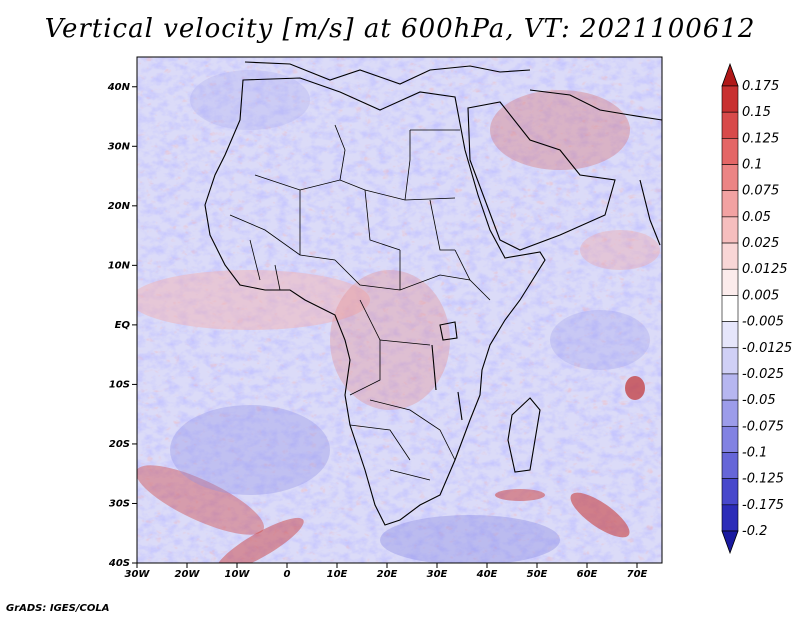 The height and width of the screenshot is (618, 800). Describe the element at coordinates (760, 295) in the screenshot. I see `colorbar-level-label: 0.005` at that location.